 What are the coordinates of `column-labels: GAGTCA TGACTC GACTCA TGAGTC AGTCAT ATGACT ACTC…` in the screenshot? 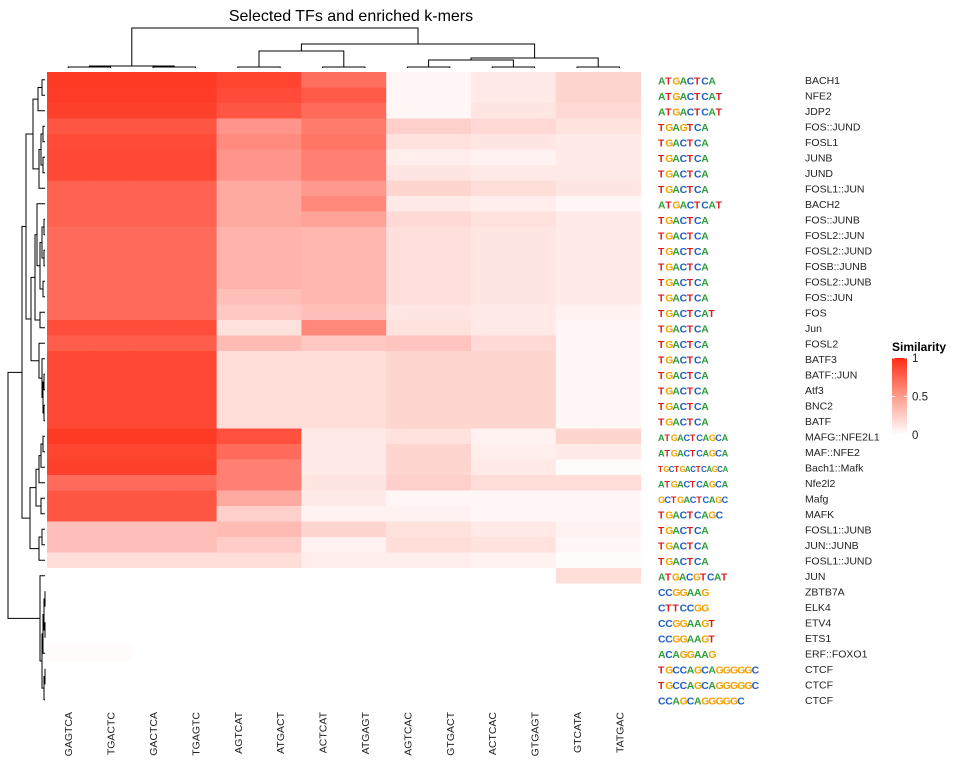 It's located at (344, 733).